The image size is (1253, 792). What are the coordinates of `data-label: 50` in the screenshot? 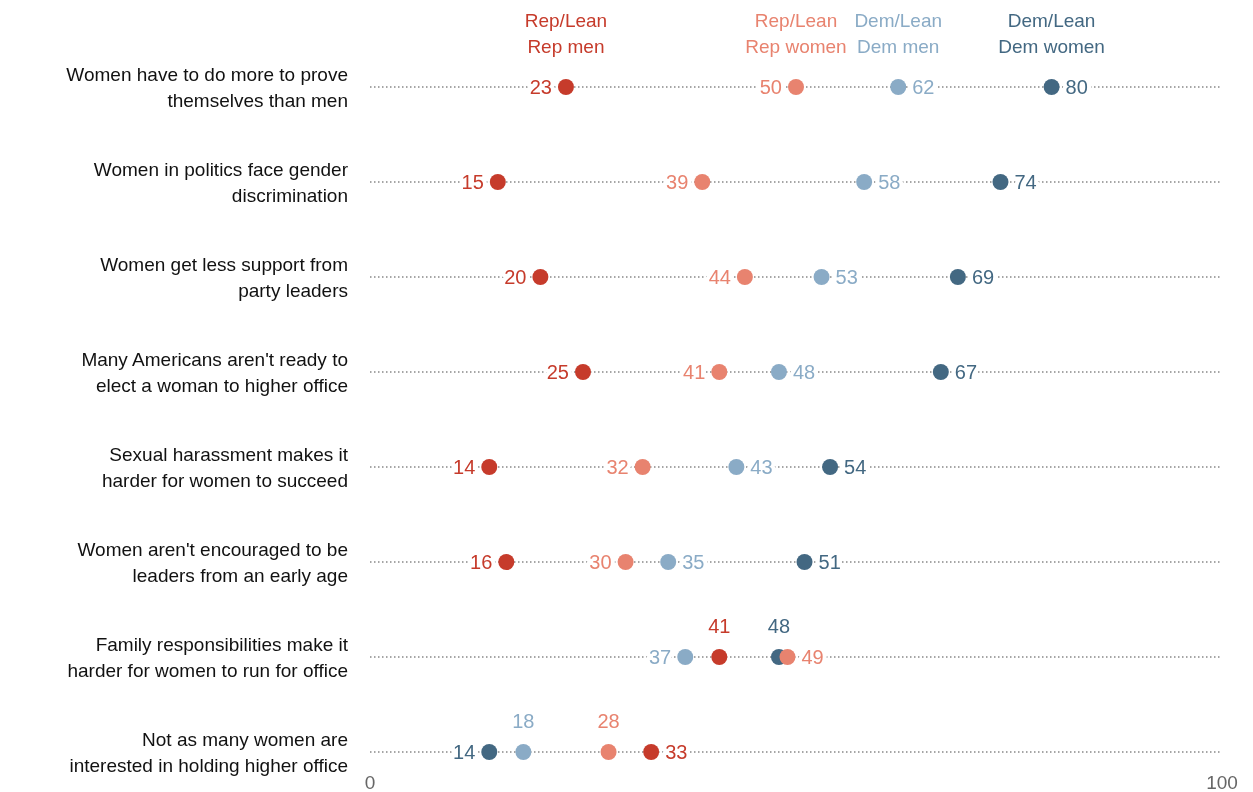 It's located at (770, 87).